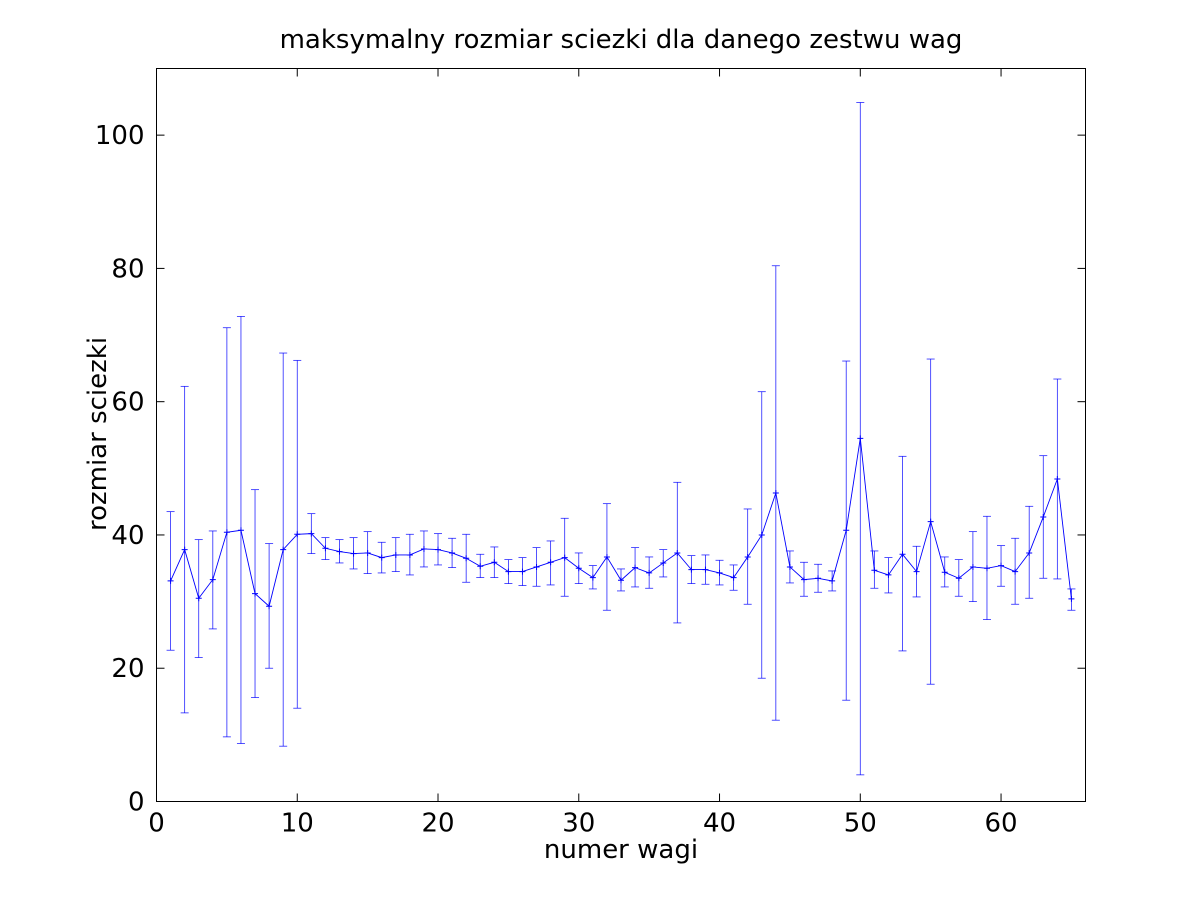  Describe the element at coordinates (578, 824) in the screenshot. I see `x-tick-label: 30` at that location.